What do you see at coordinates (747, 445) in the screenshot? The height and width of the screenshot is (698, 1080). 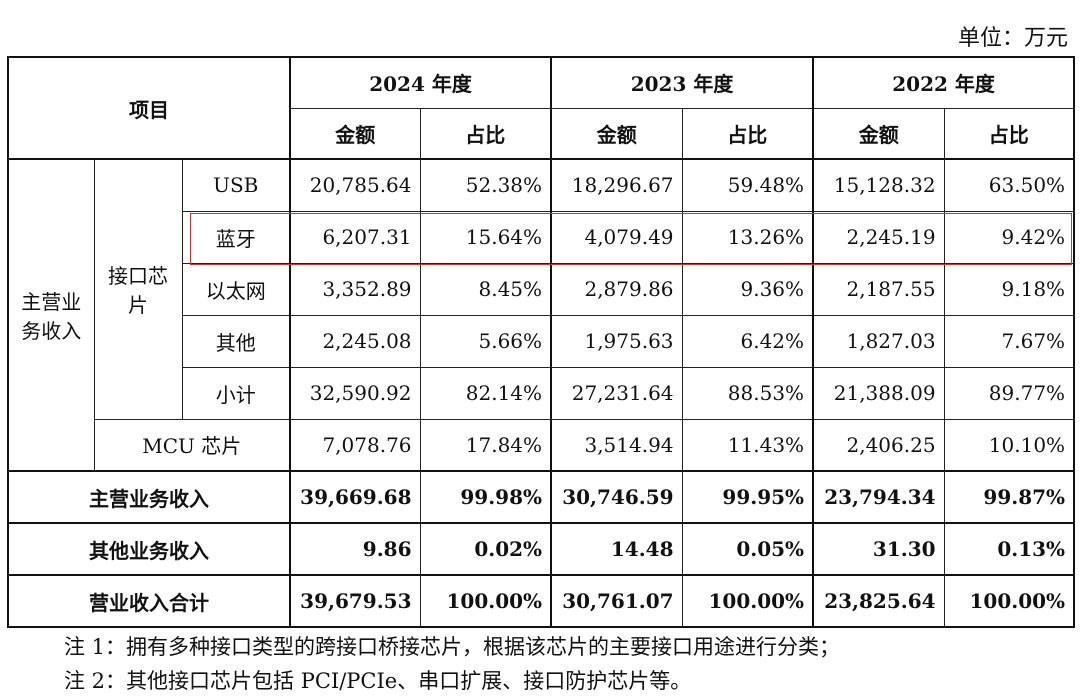 I see `cell-ratio: 11.43%` at bounding box center [747, 445].